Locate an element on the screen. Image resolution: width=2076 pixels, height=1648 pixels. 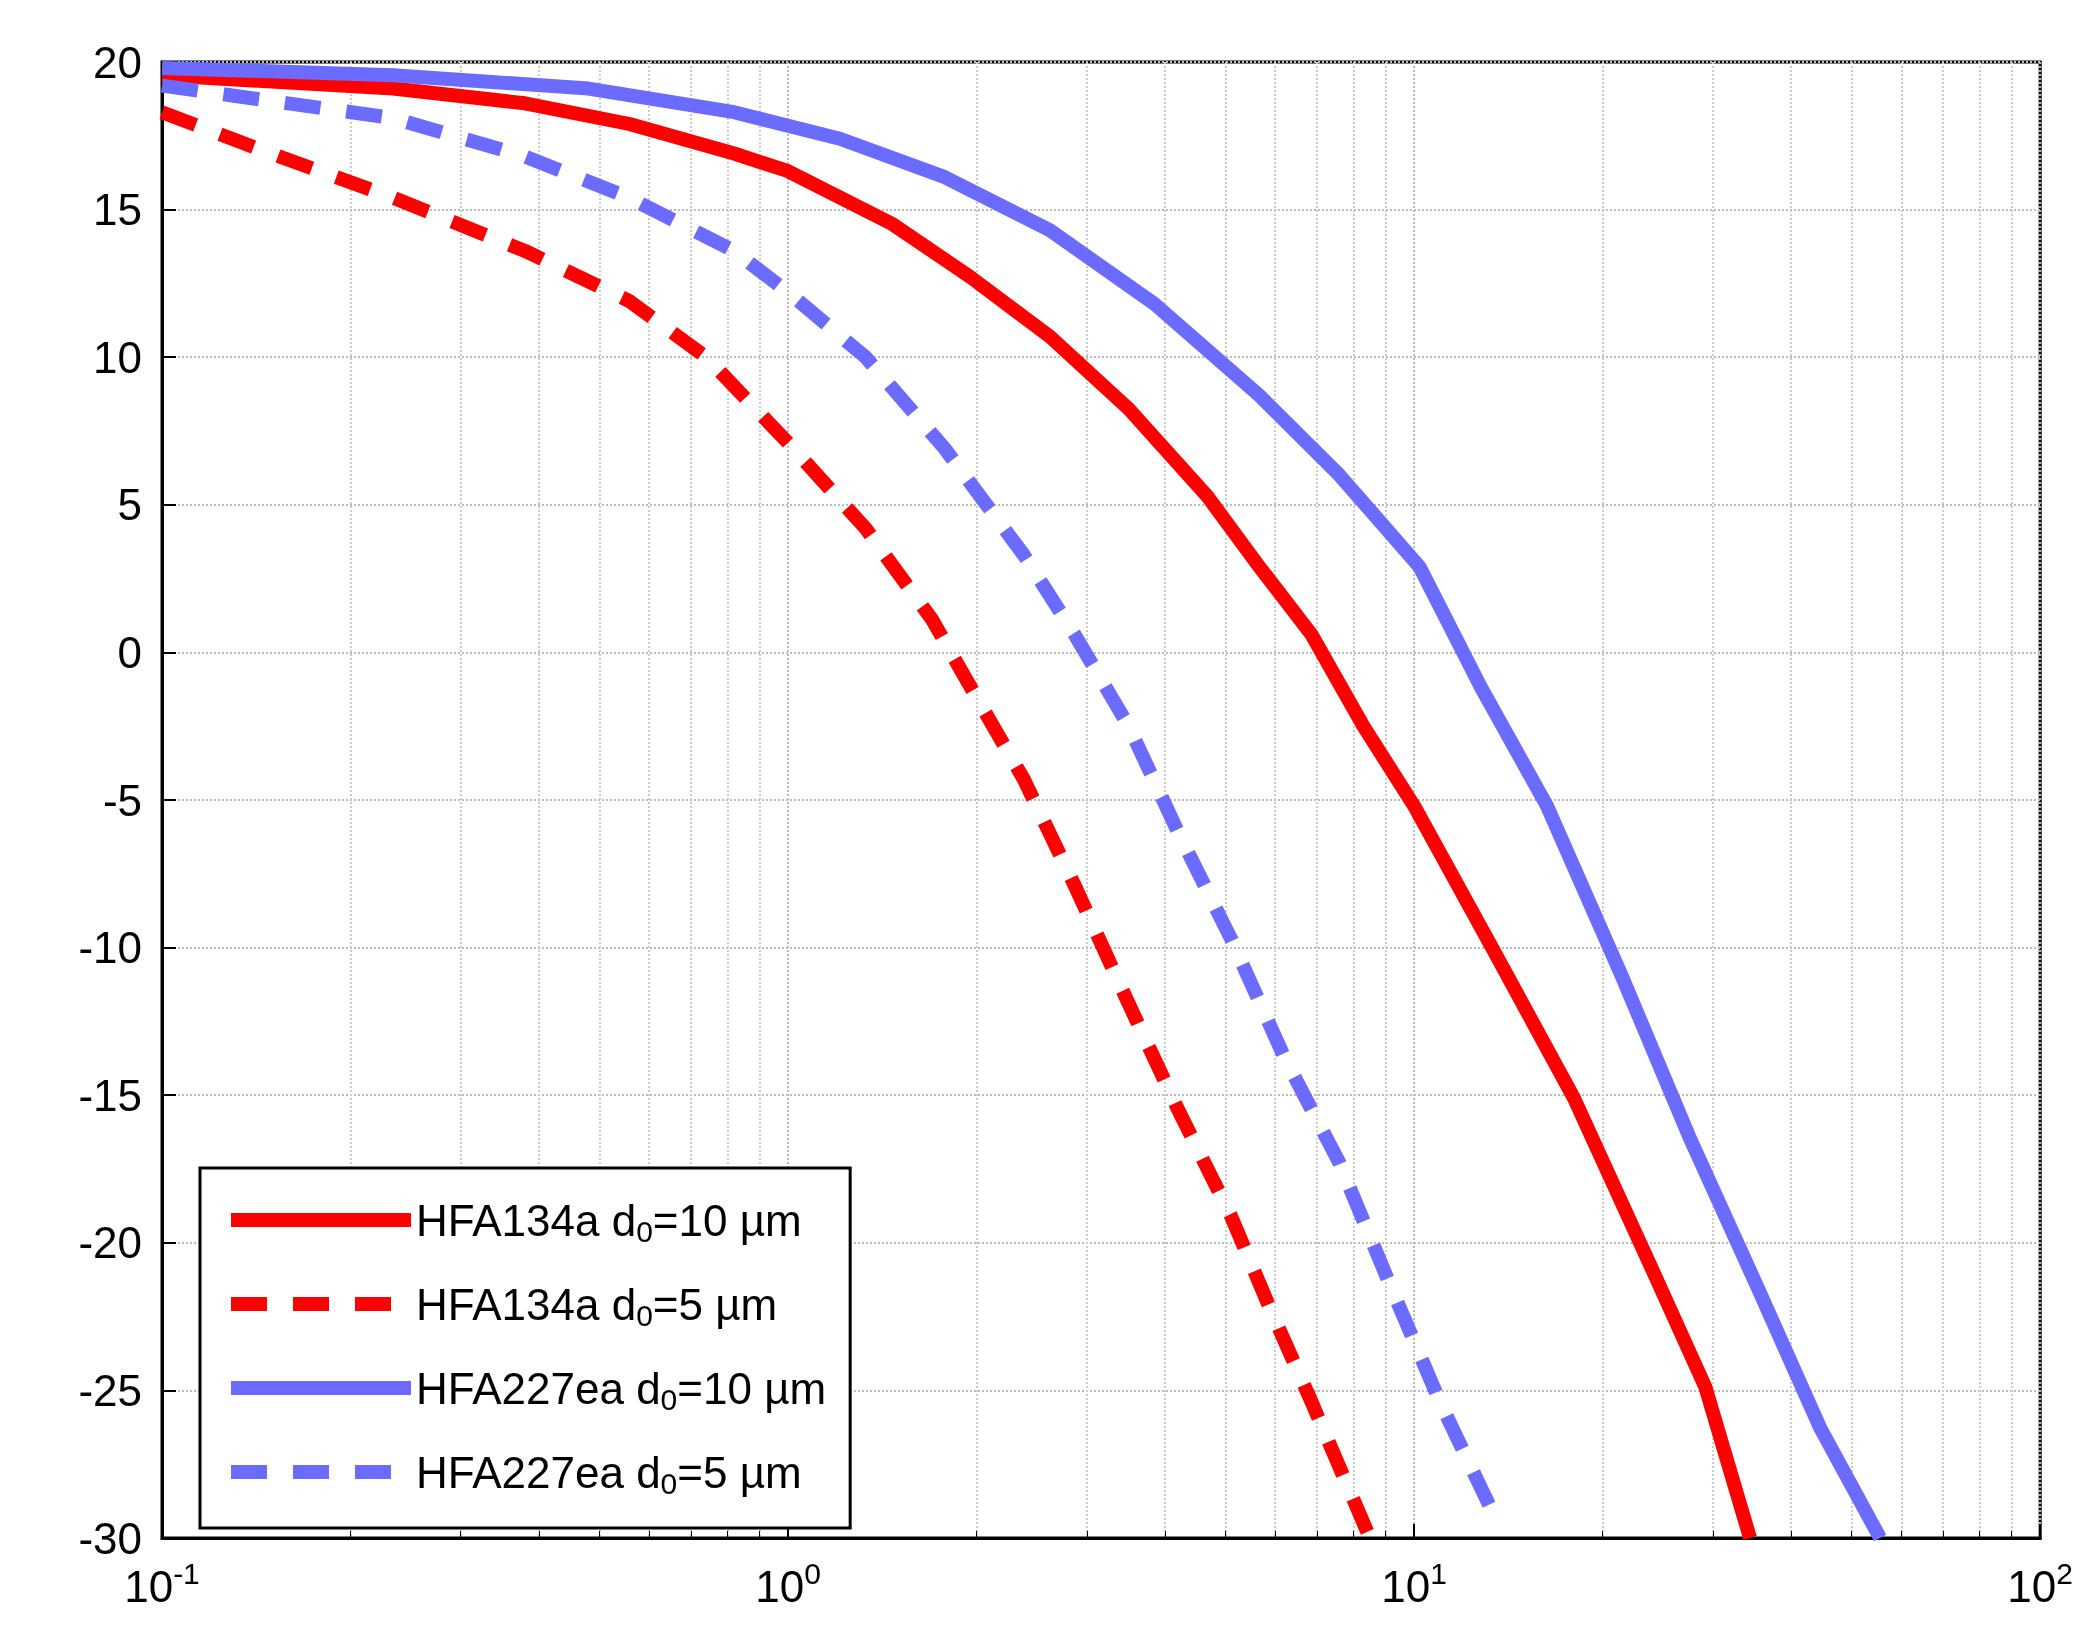
y-tick-label: -25 is located at coordinates (110, 1390).